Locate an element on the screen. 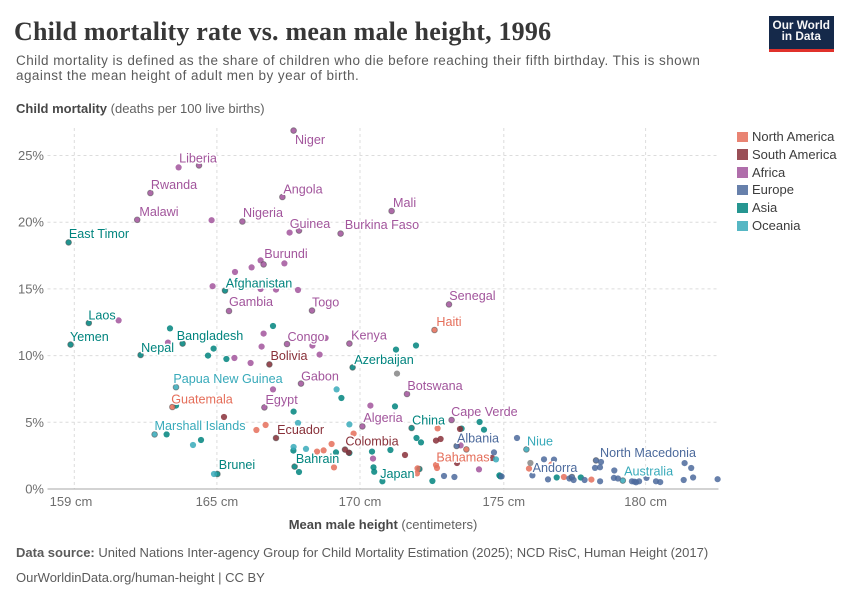  svg-text: Burundi is located at coordinates (285, 254).